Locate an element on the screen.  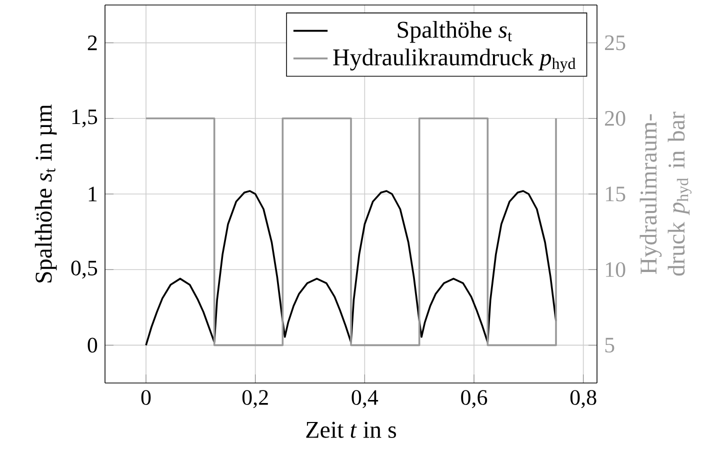
text: Spalthöhe s$_{t}$ is located at coordinates (455, 31).